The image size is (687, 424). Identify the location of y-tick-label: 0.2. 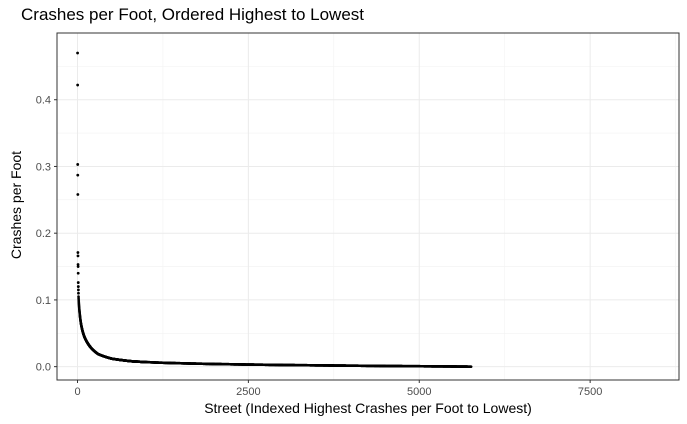
(43, 234).